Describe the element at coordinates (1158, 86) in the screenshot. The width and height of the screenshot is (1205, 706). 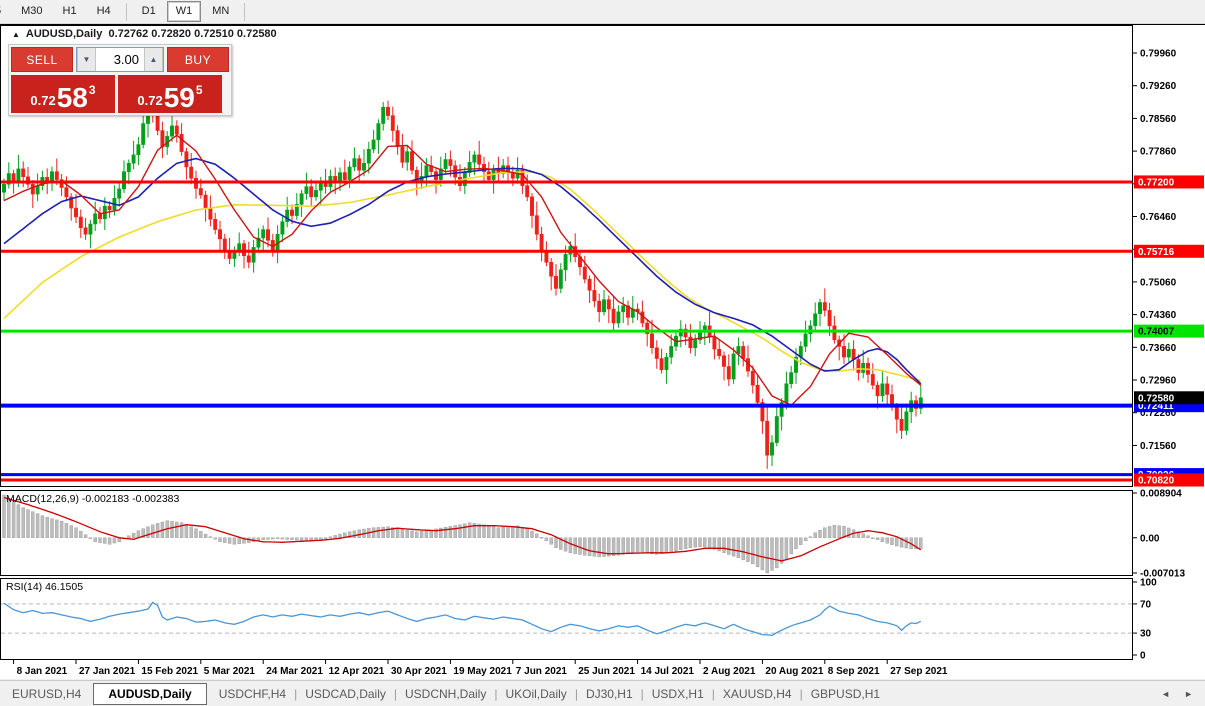
I see `price-grid-label: 0.79260` at that location.